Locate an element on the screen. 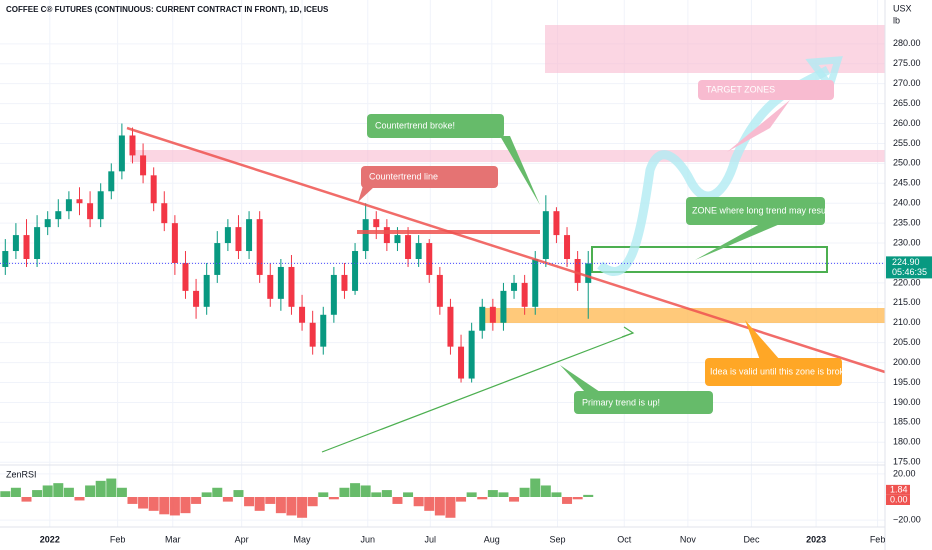  y-tick-label: −20.00 is located at coordinates (907, 519).